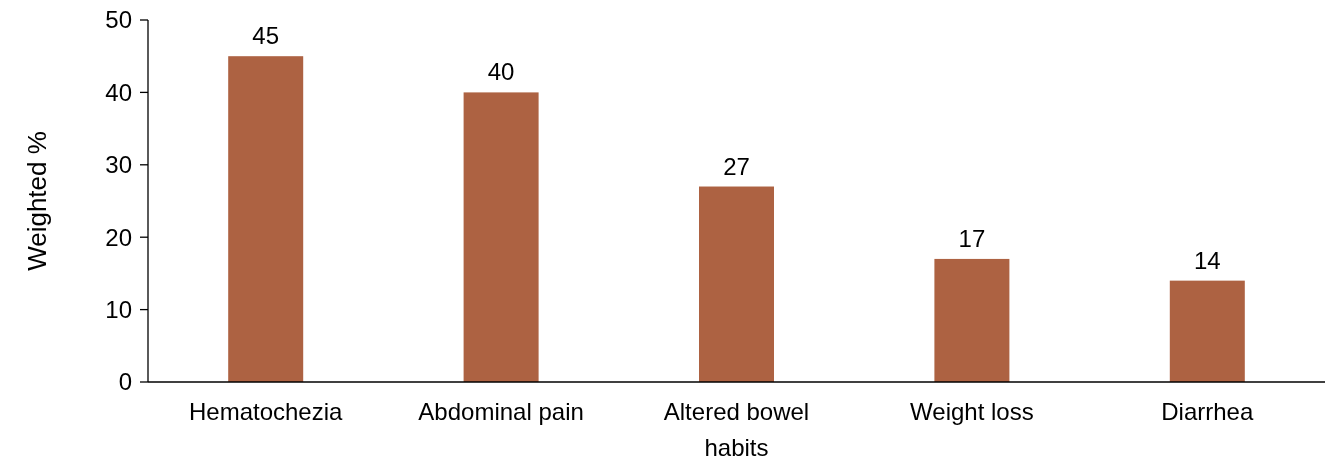 The image size is (1343, 470). What do you see at coordinates (266, 411) in the screenshot?
I see `x-tick-label: Hematochezia` at bounding box center [266, 411].